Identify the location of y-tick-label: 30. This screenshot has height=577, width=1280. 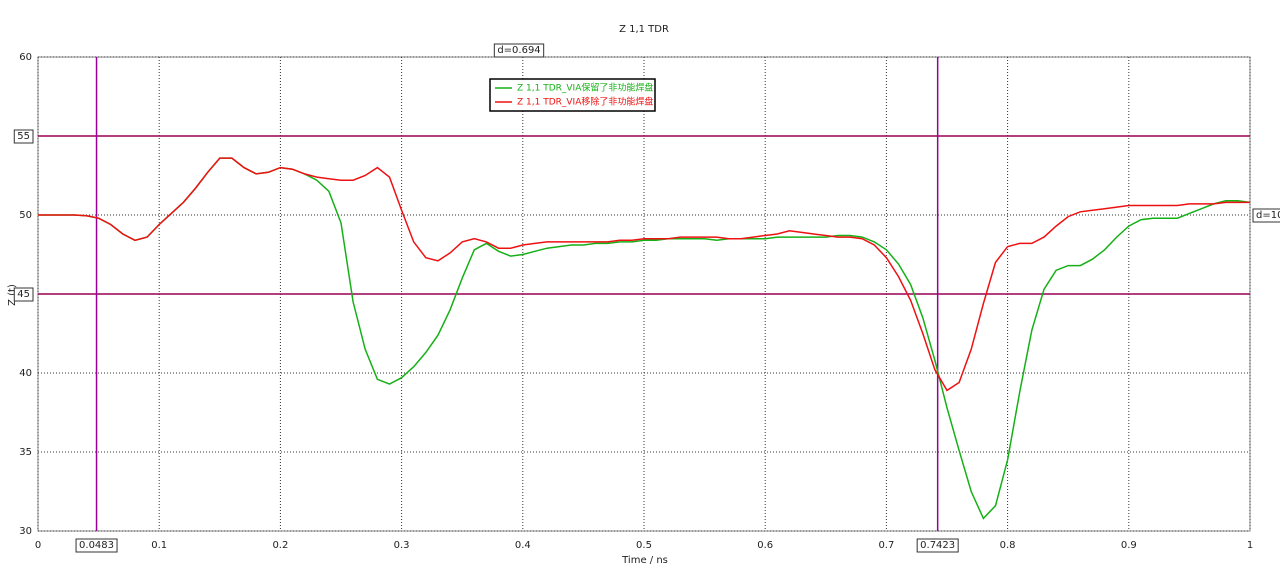
(25, 531).